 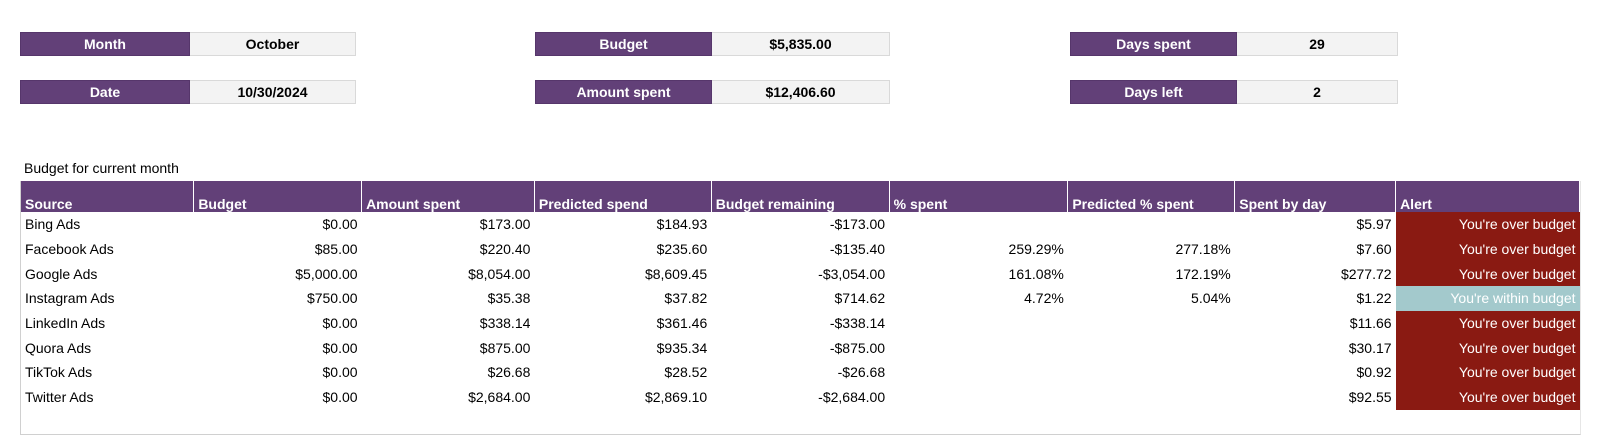 What do you see at coordinates (857, 224) in the screenshot?
I see `cell-budget-remaining: -$173.00` at bounding box center [857, 224].